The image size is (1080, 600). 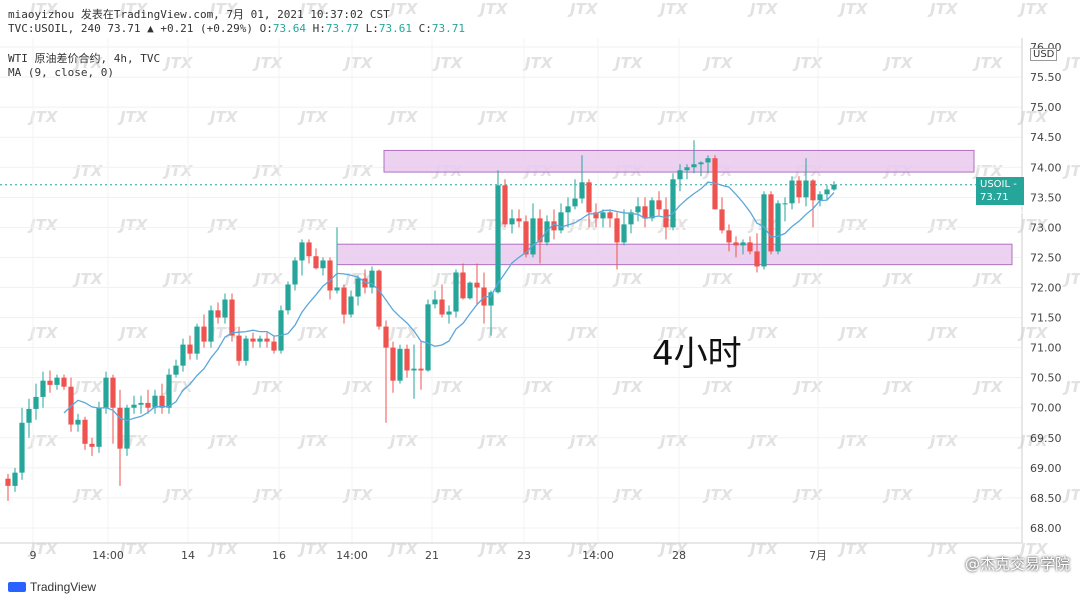 What do you see at coordinates (369, 28) in the screenshot?
I see `low-label: L:` at bounding box center [369, 28].